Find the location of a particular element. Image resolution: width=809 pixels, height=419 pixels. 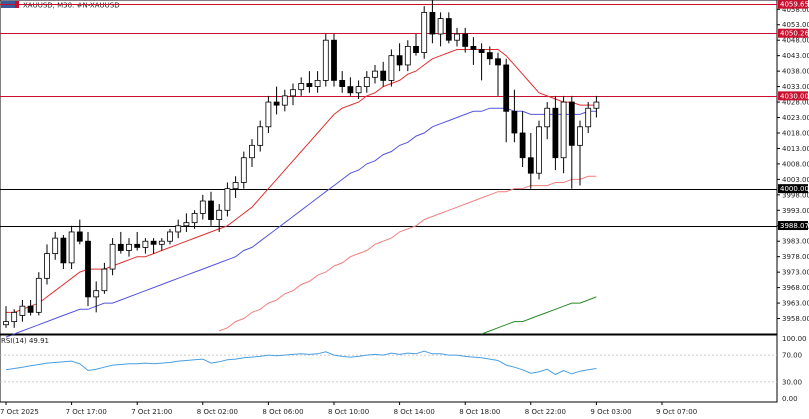

ema_long-line is located at coordinates (539, 315).